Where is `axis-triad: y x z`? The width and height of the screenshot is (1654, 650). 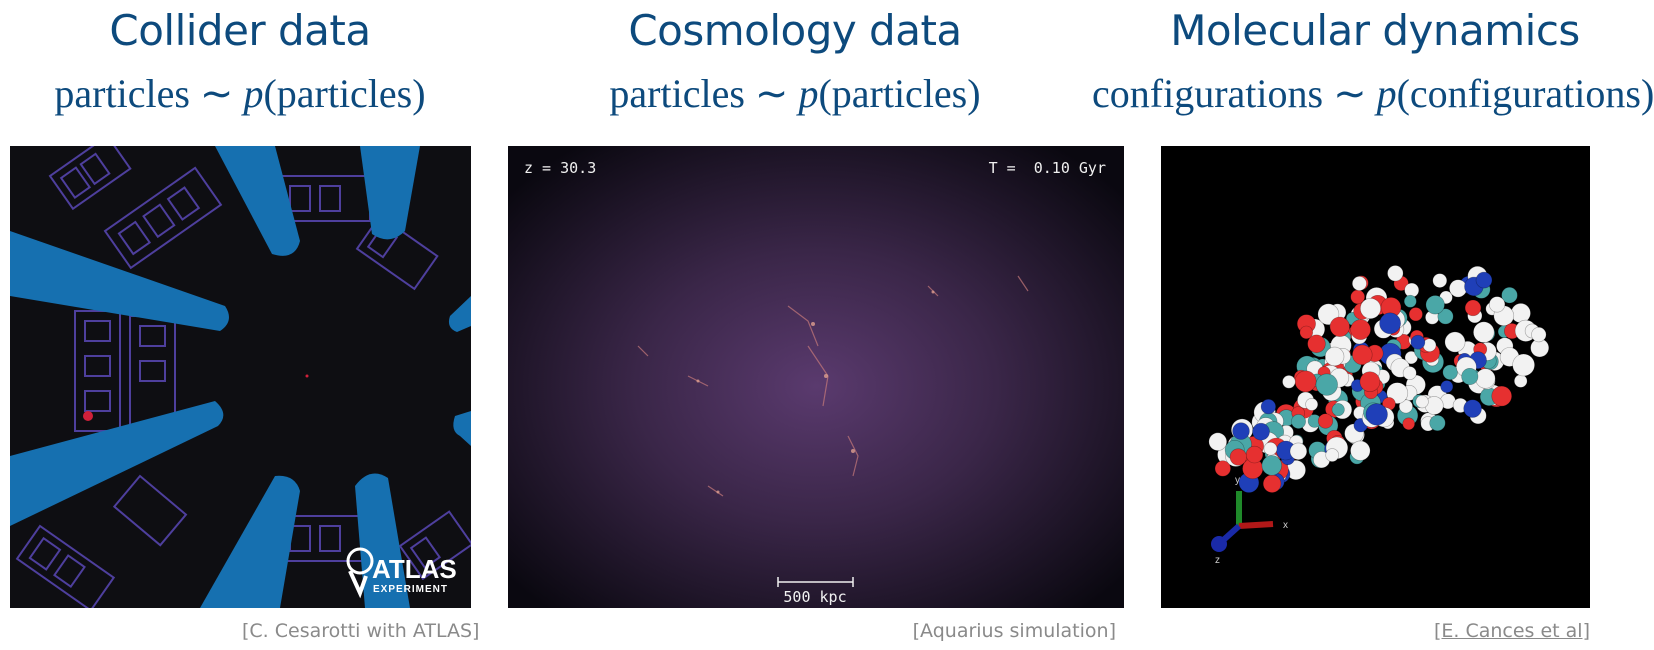 axis-triad: y x z is located at coordinates (1249, 520).